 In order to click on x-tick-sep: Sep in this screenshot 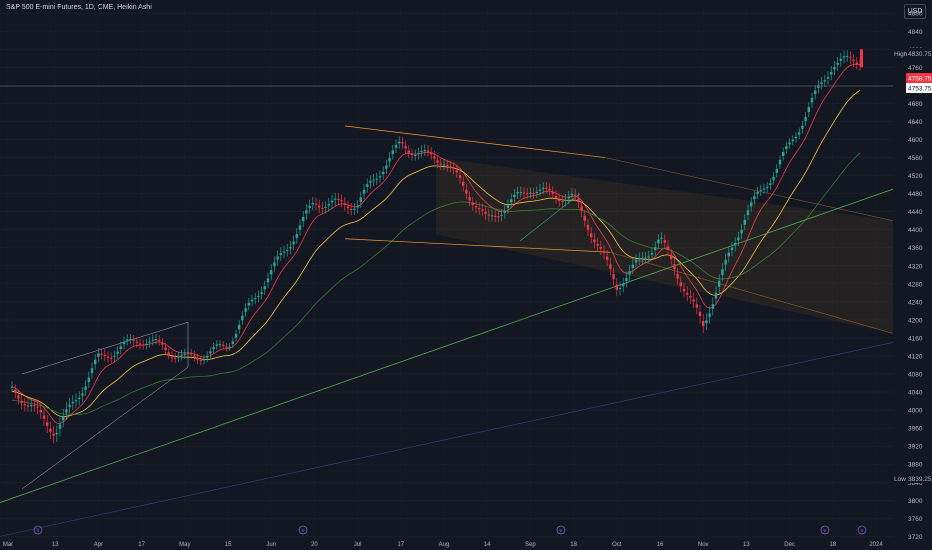, I will do `click(530, 545)`.